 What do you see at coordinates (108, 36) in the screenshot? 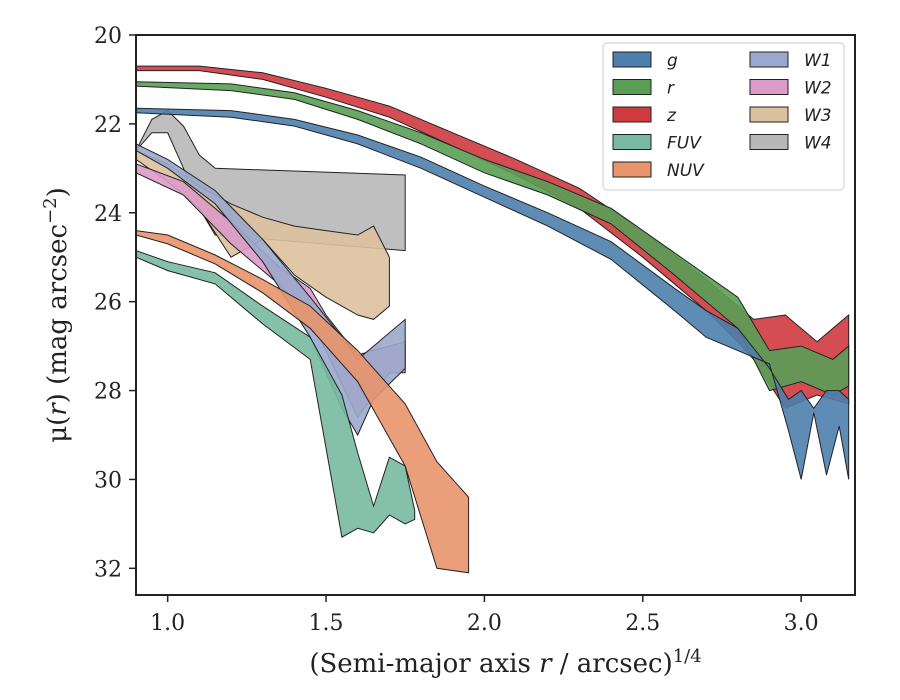
I see `y-tick-label: 20` at bounding box center [108, 36].